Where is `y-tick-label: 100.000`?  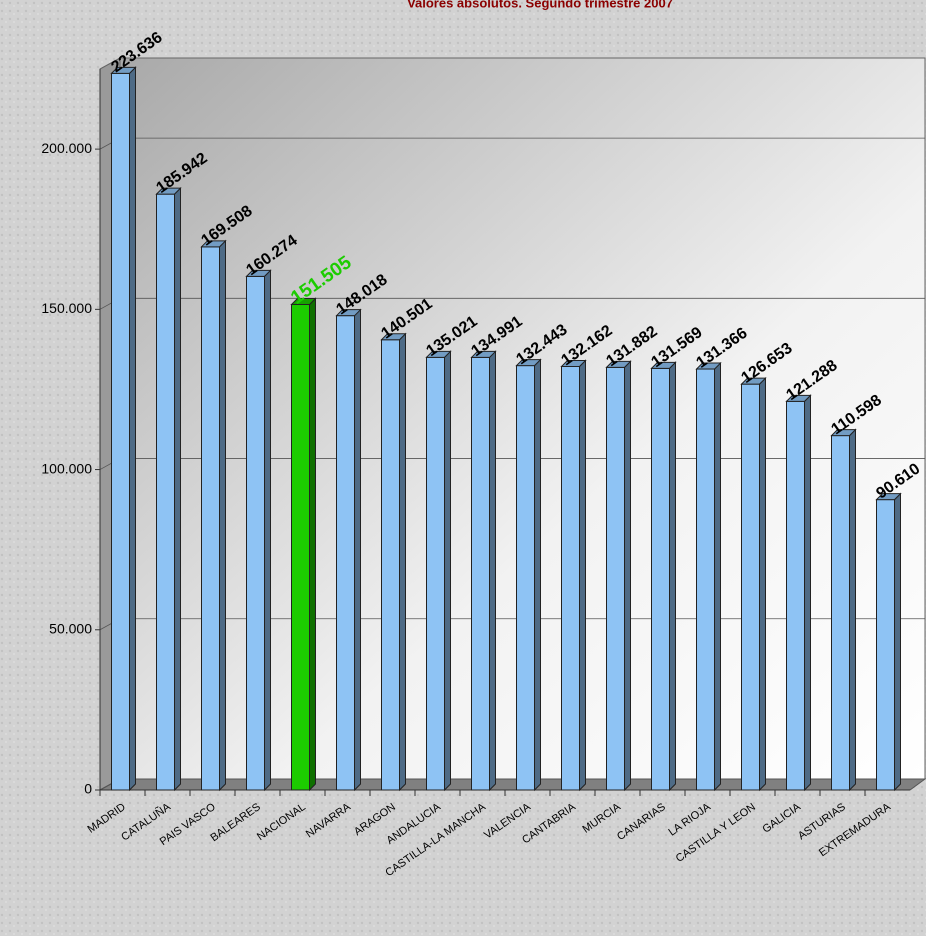 y-tick-label: 100.000 is located at coordinates (66, 468).